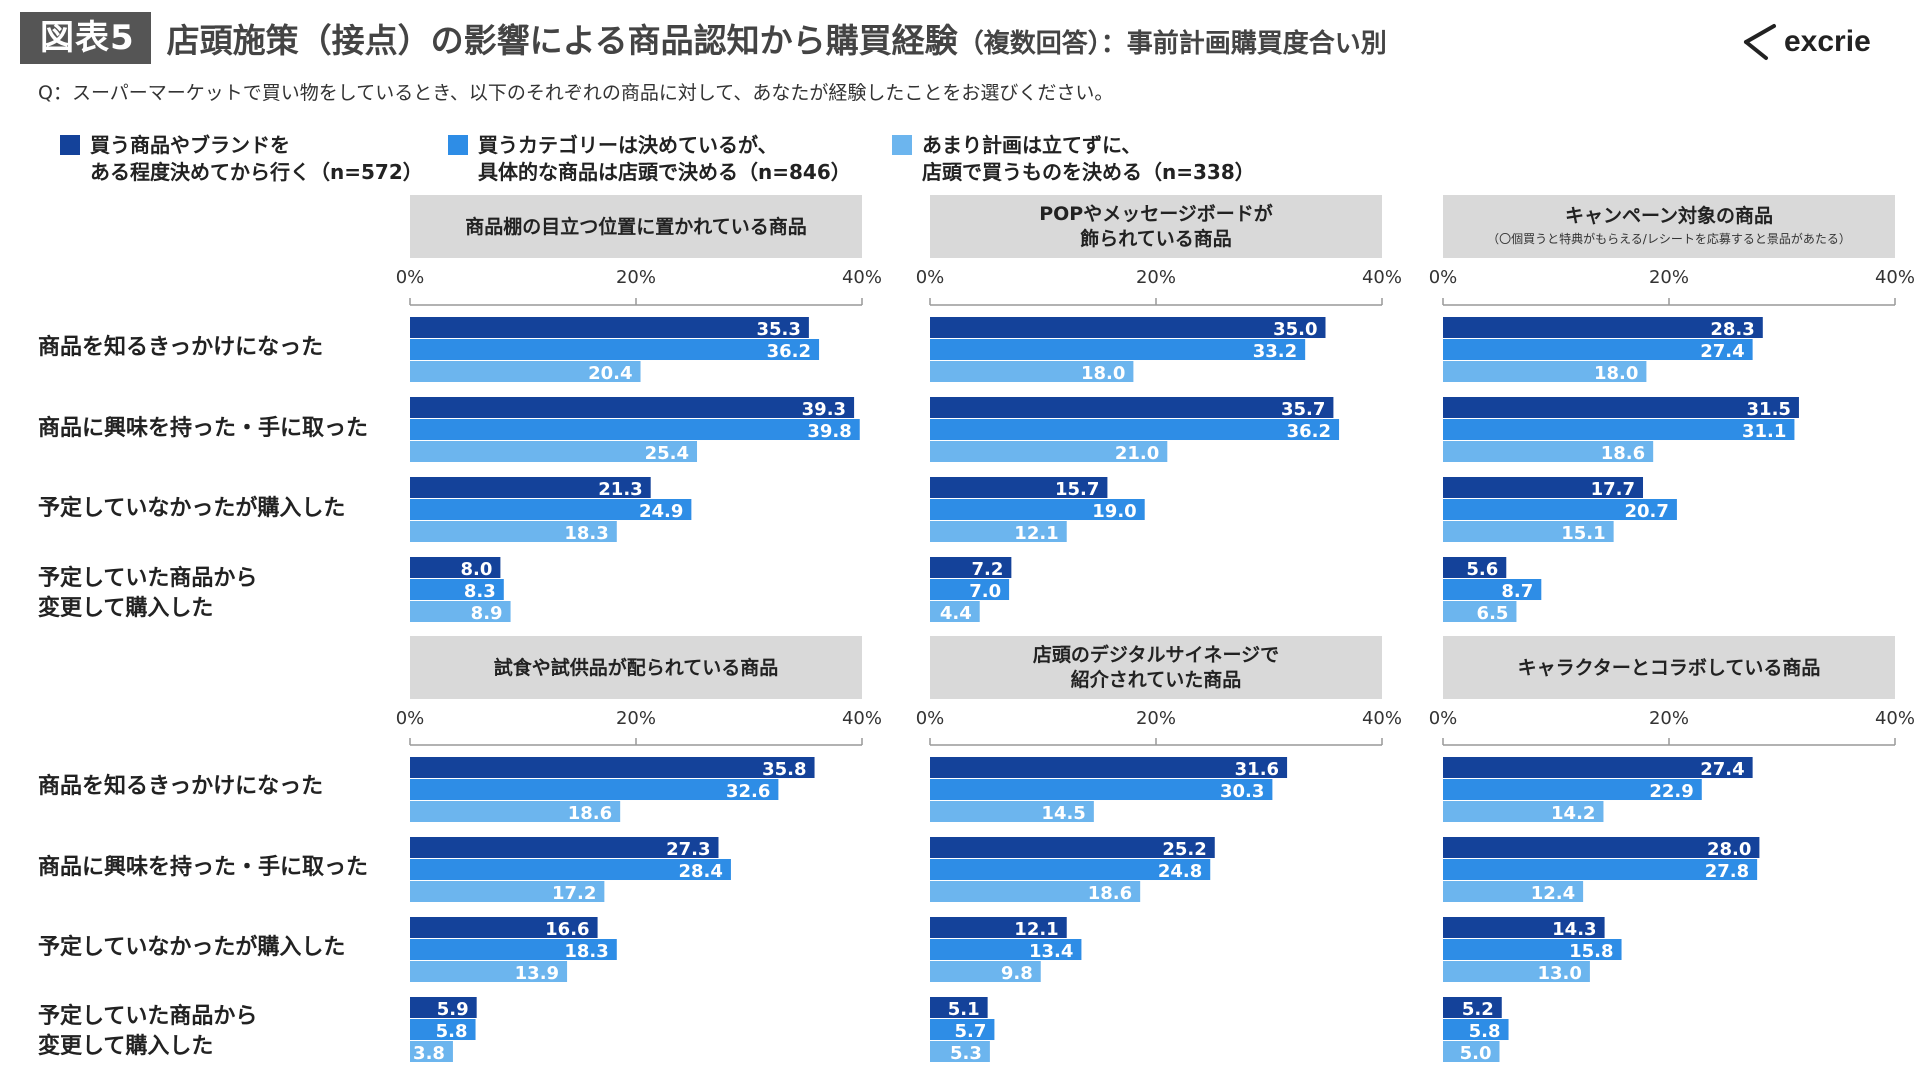  Describe the element at coordinates (956, 613) in the screenshot. I see `bar-value-label: 4.4` at that location.